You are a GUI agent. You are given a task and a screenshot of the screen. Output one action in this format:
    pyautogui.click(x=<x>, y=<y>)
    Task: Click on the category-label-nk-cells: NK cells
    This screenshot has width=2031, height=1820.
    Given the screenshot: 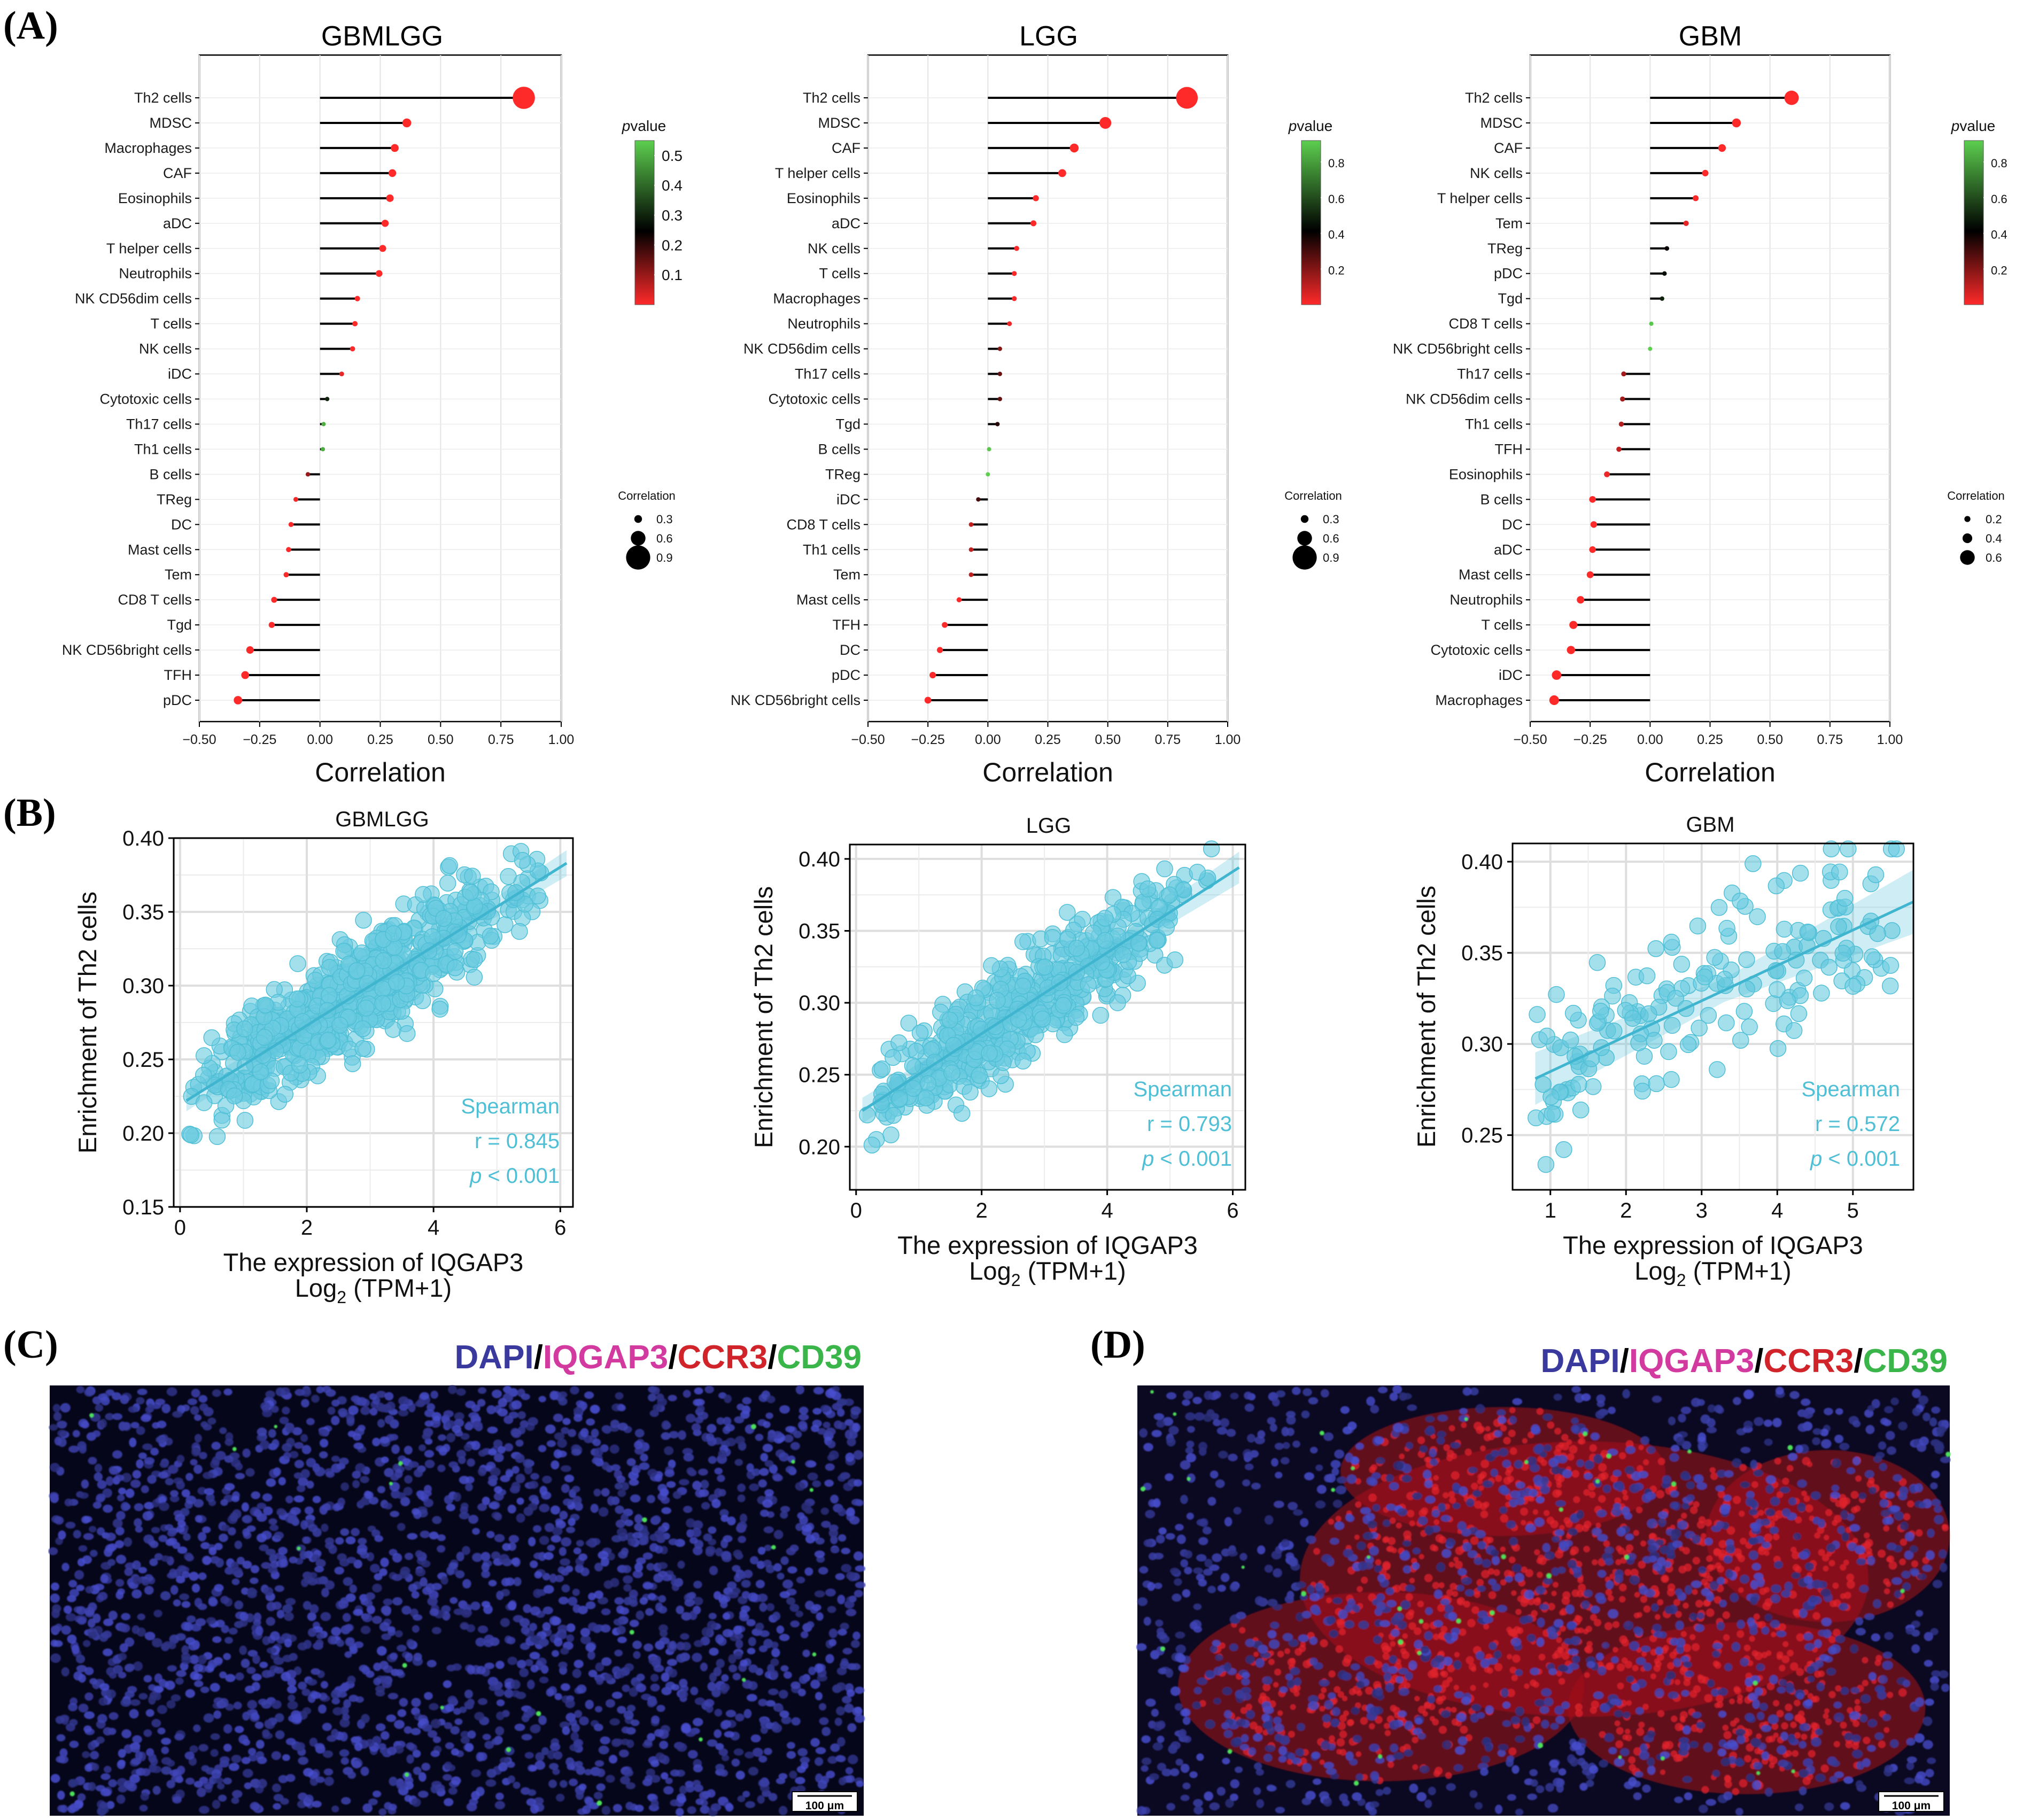 What is the action you would take?
    pyautogui.click(x=834, y=249)
    